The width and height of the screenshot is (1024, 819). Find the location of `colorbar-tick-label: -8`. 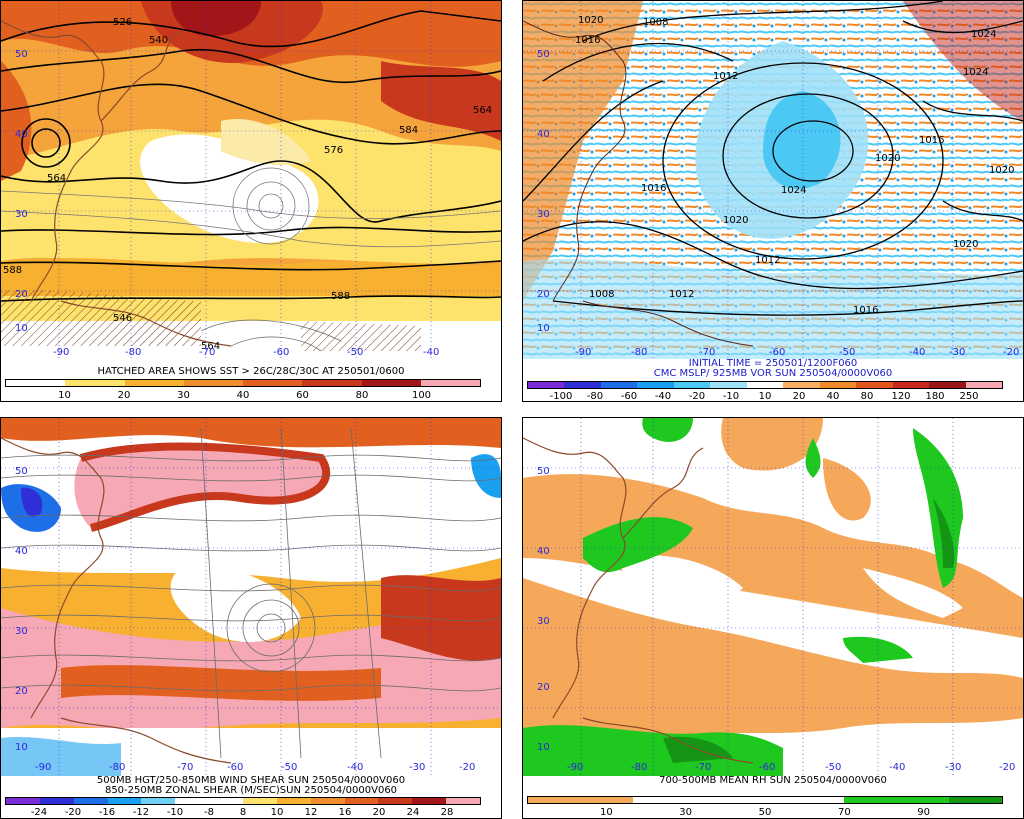

colorbar-tick-label: -8 is located at coordinates (209, 812).